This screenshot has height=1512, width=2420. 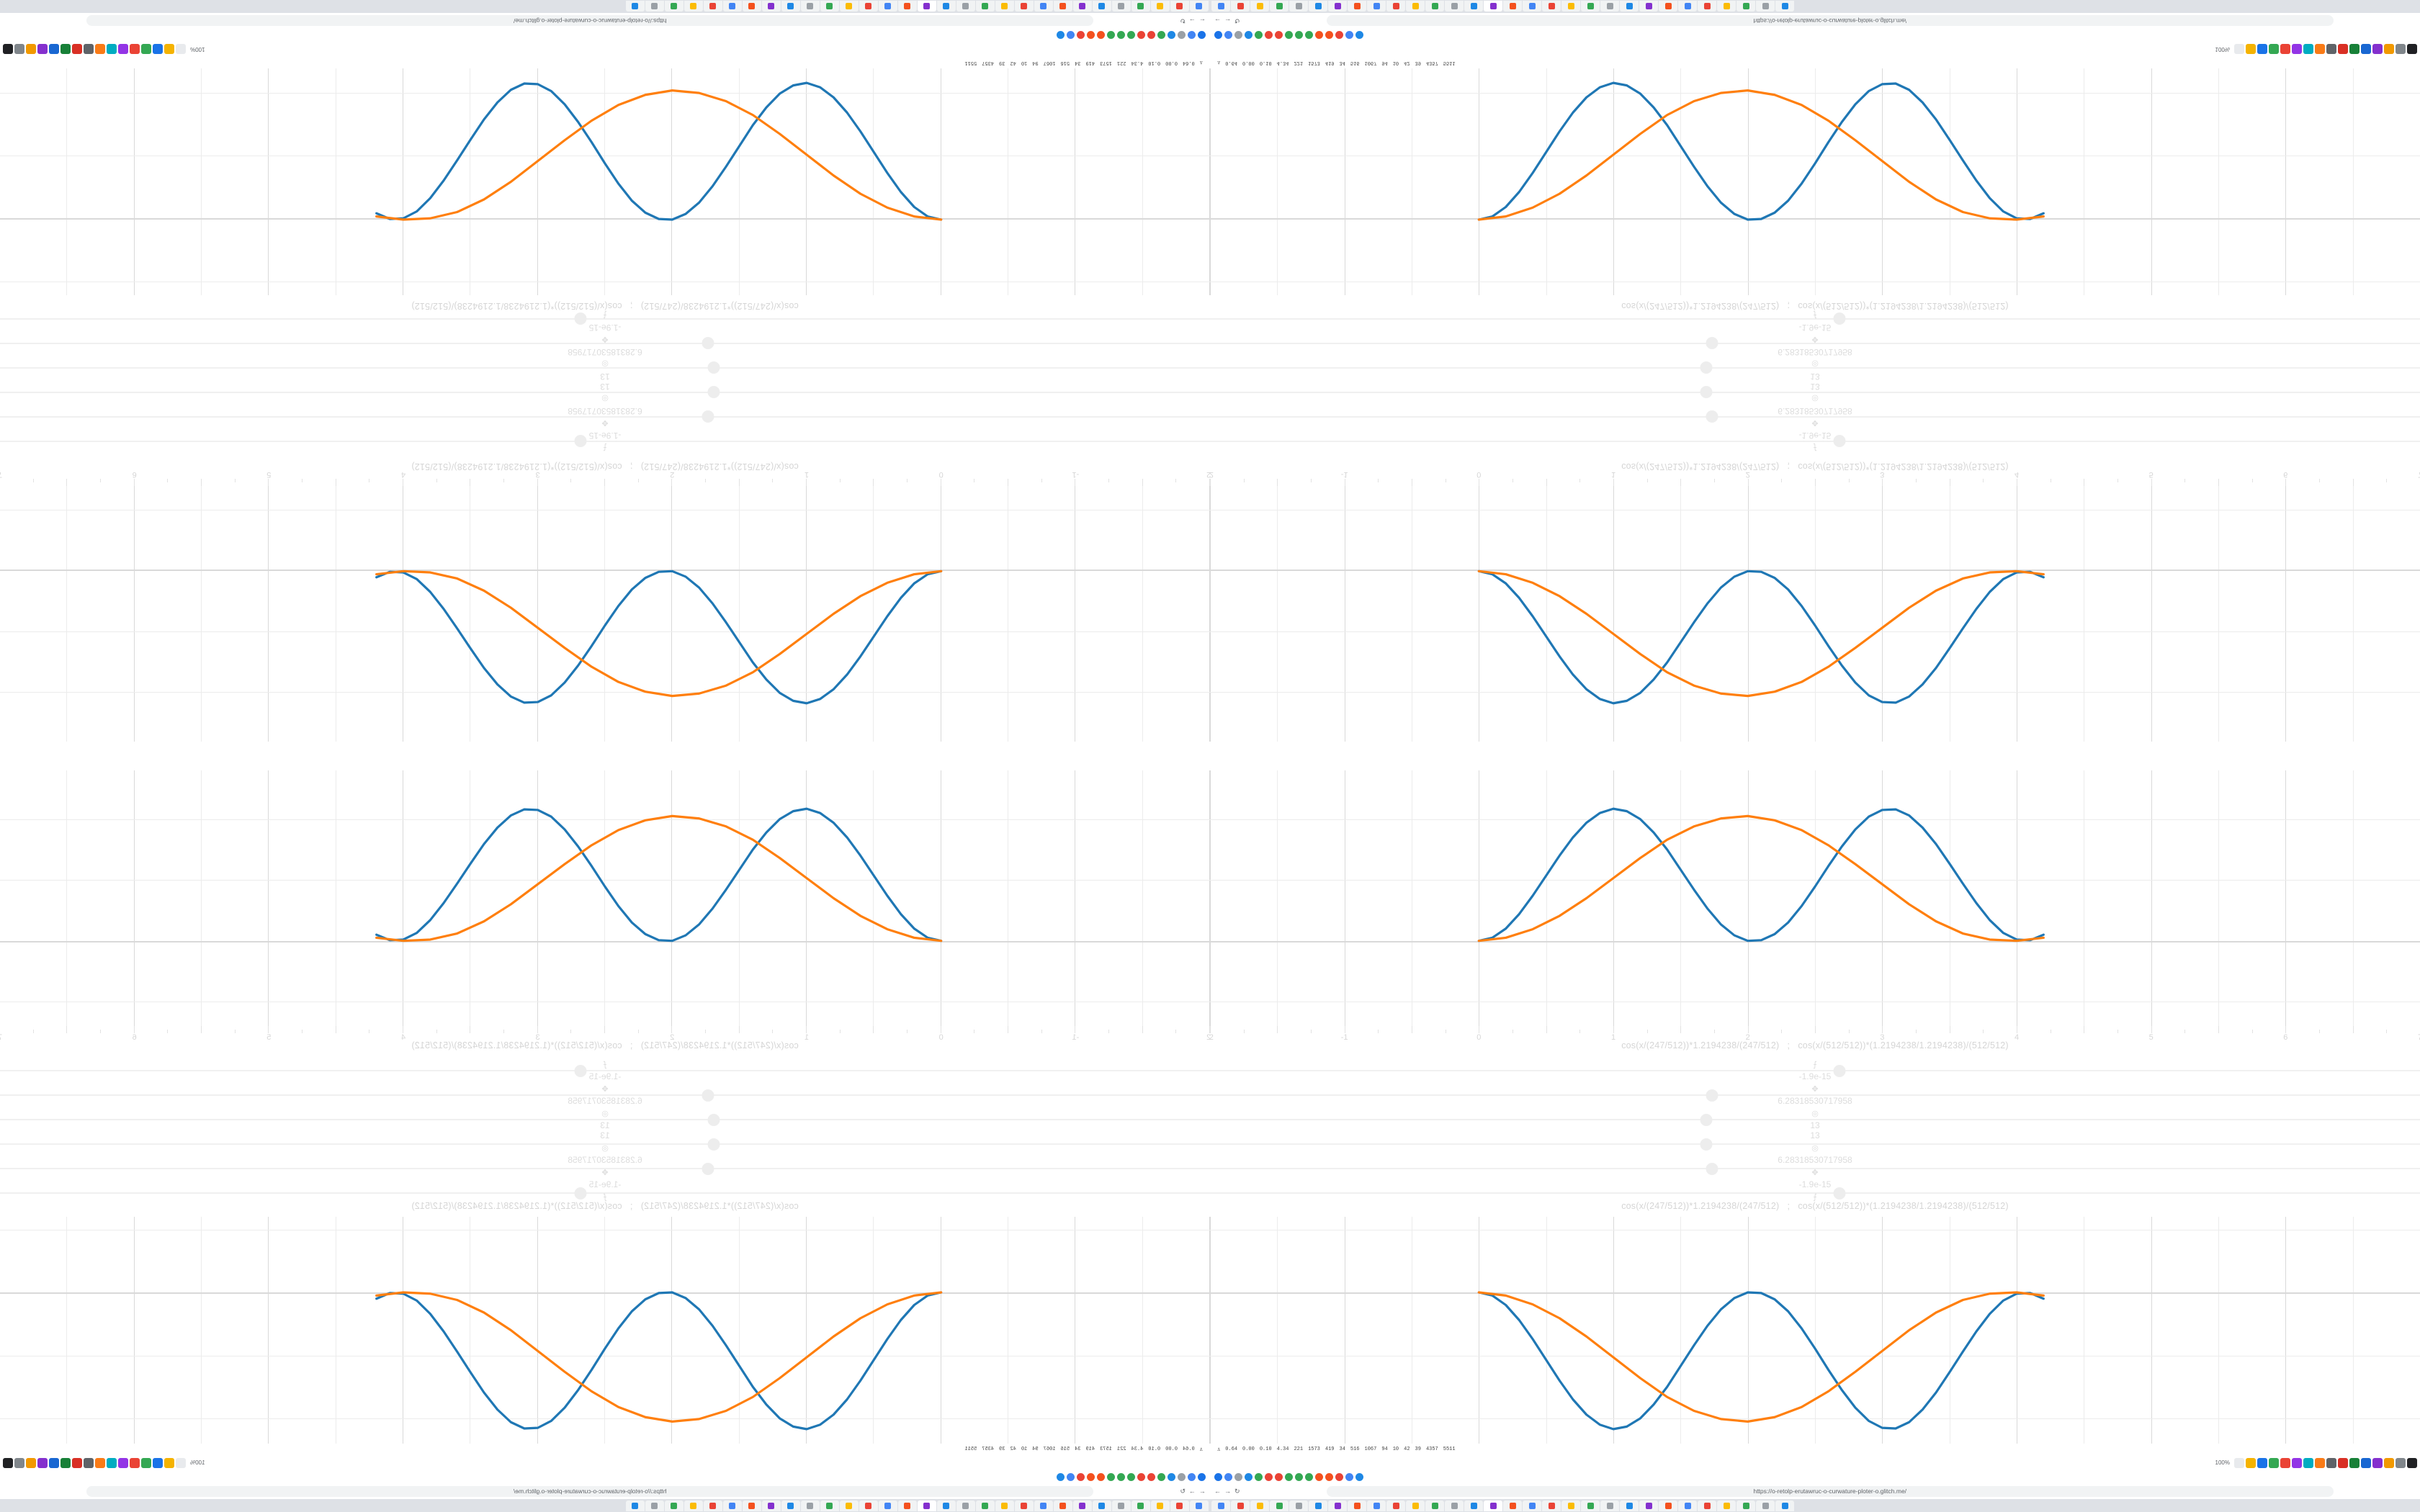 What do you see at coordinates (2377, 49) in the screenshot?
I see `reload-icon` at bounding box center [2377, 49].